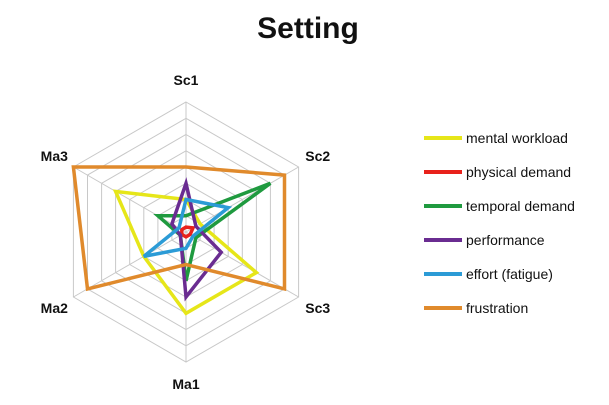 This screenshot has width=609, height=405. I want to click on axis-label: Sc2, so click(317, 156).